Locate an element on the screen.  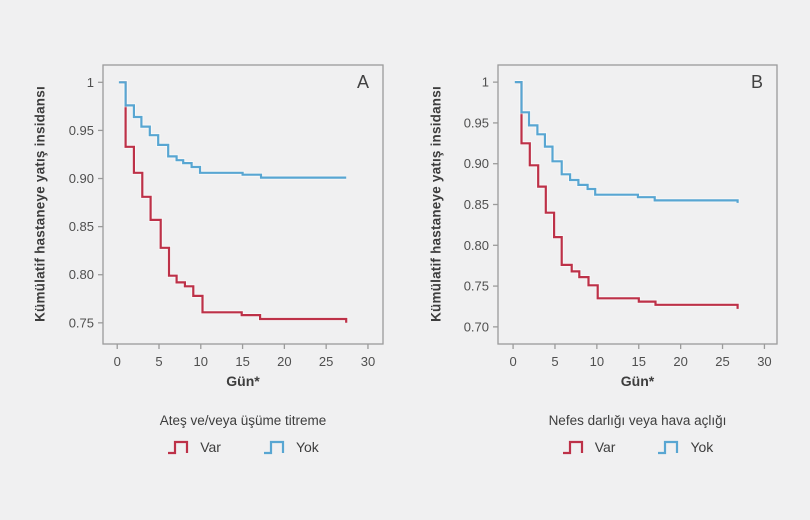
legend-item-yok-b: Yok is located at coordinates (685, 447).